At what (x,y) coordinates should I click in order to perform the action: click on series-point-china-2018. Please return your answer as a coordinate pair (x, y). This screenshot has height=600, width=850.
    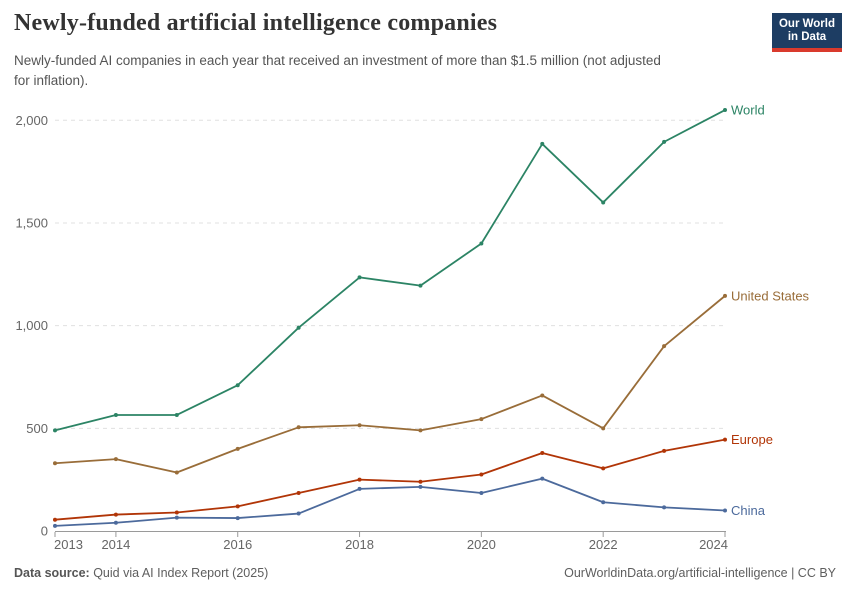
    Looking at the image, I should click on (359, 488).